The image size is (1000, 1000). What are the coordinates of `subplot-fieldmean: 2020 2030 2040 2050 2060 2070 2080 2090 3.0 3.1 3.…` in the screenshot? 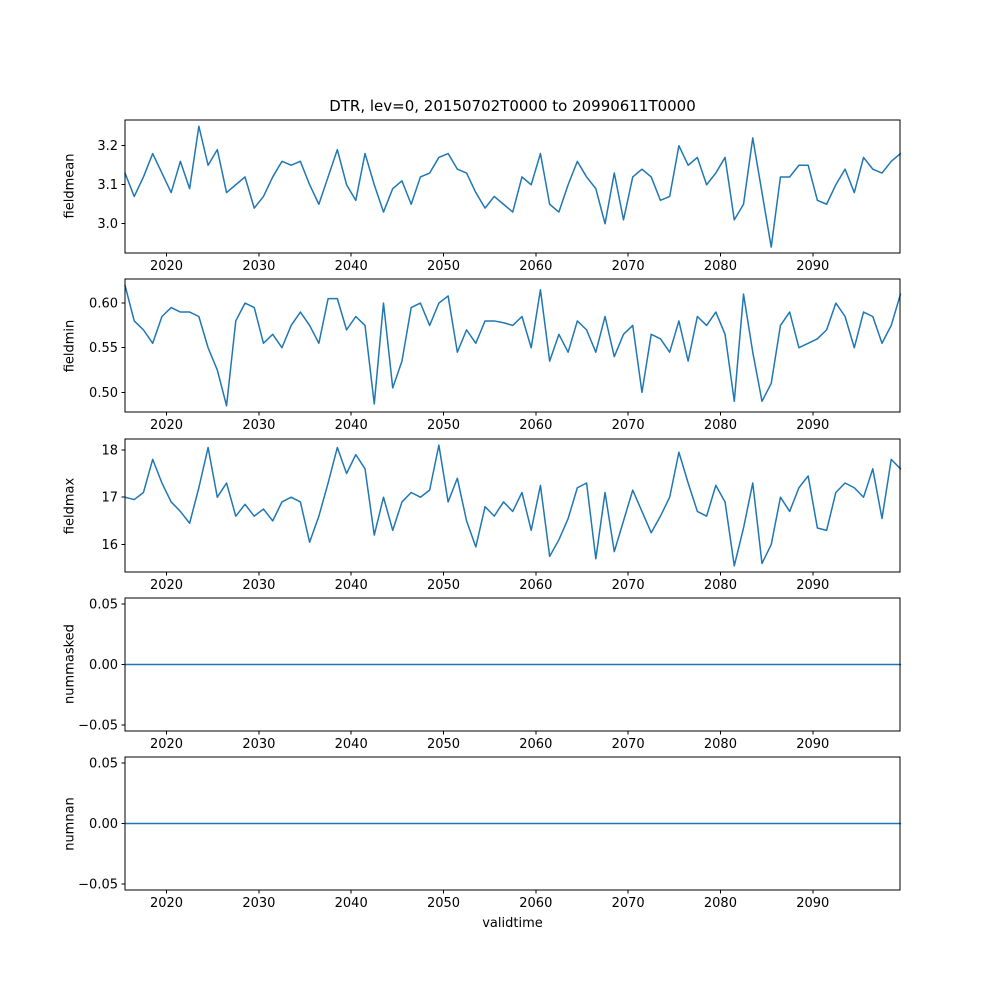 It's located at (499, 196).